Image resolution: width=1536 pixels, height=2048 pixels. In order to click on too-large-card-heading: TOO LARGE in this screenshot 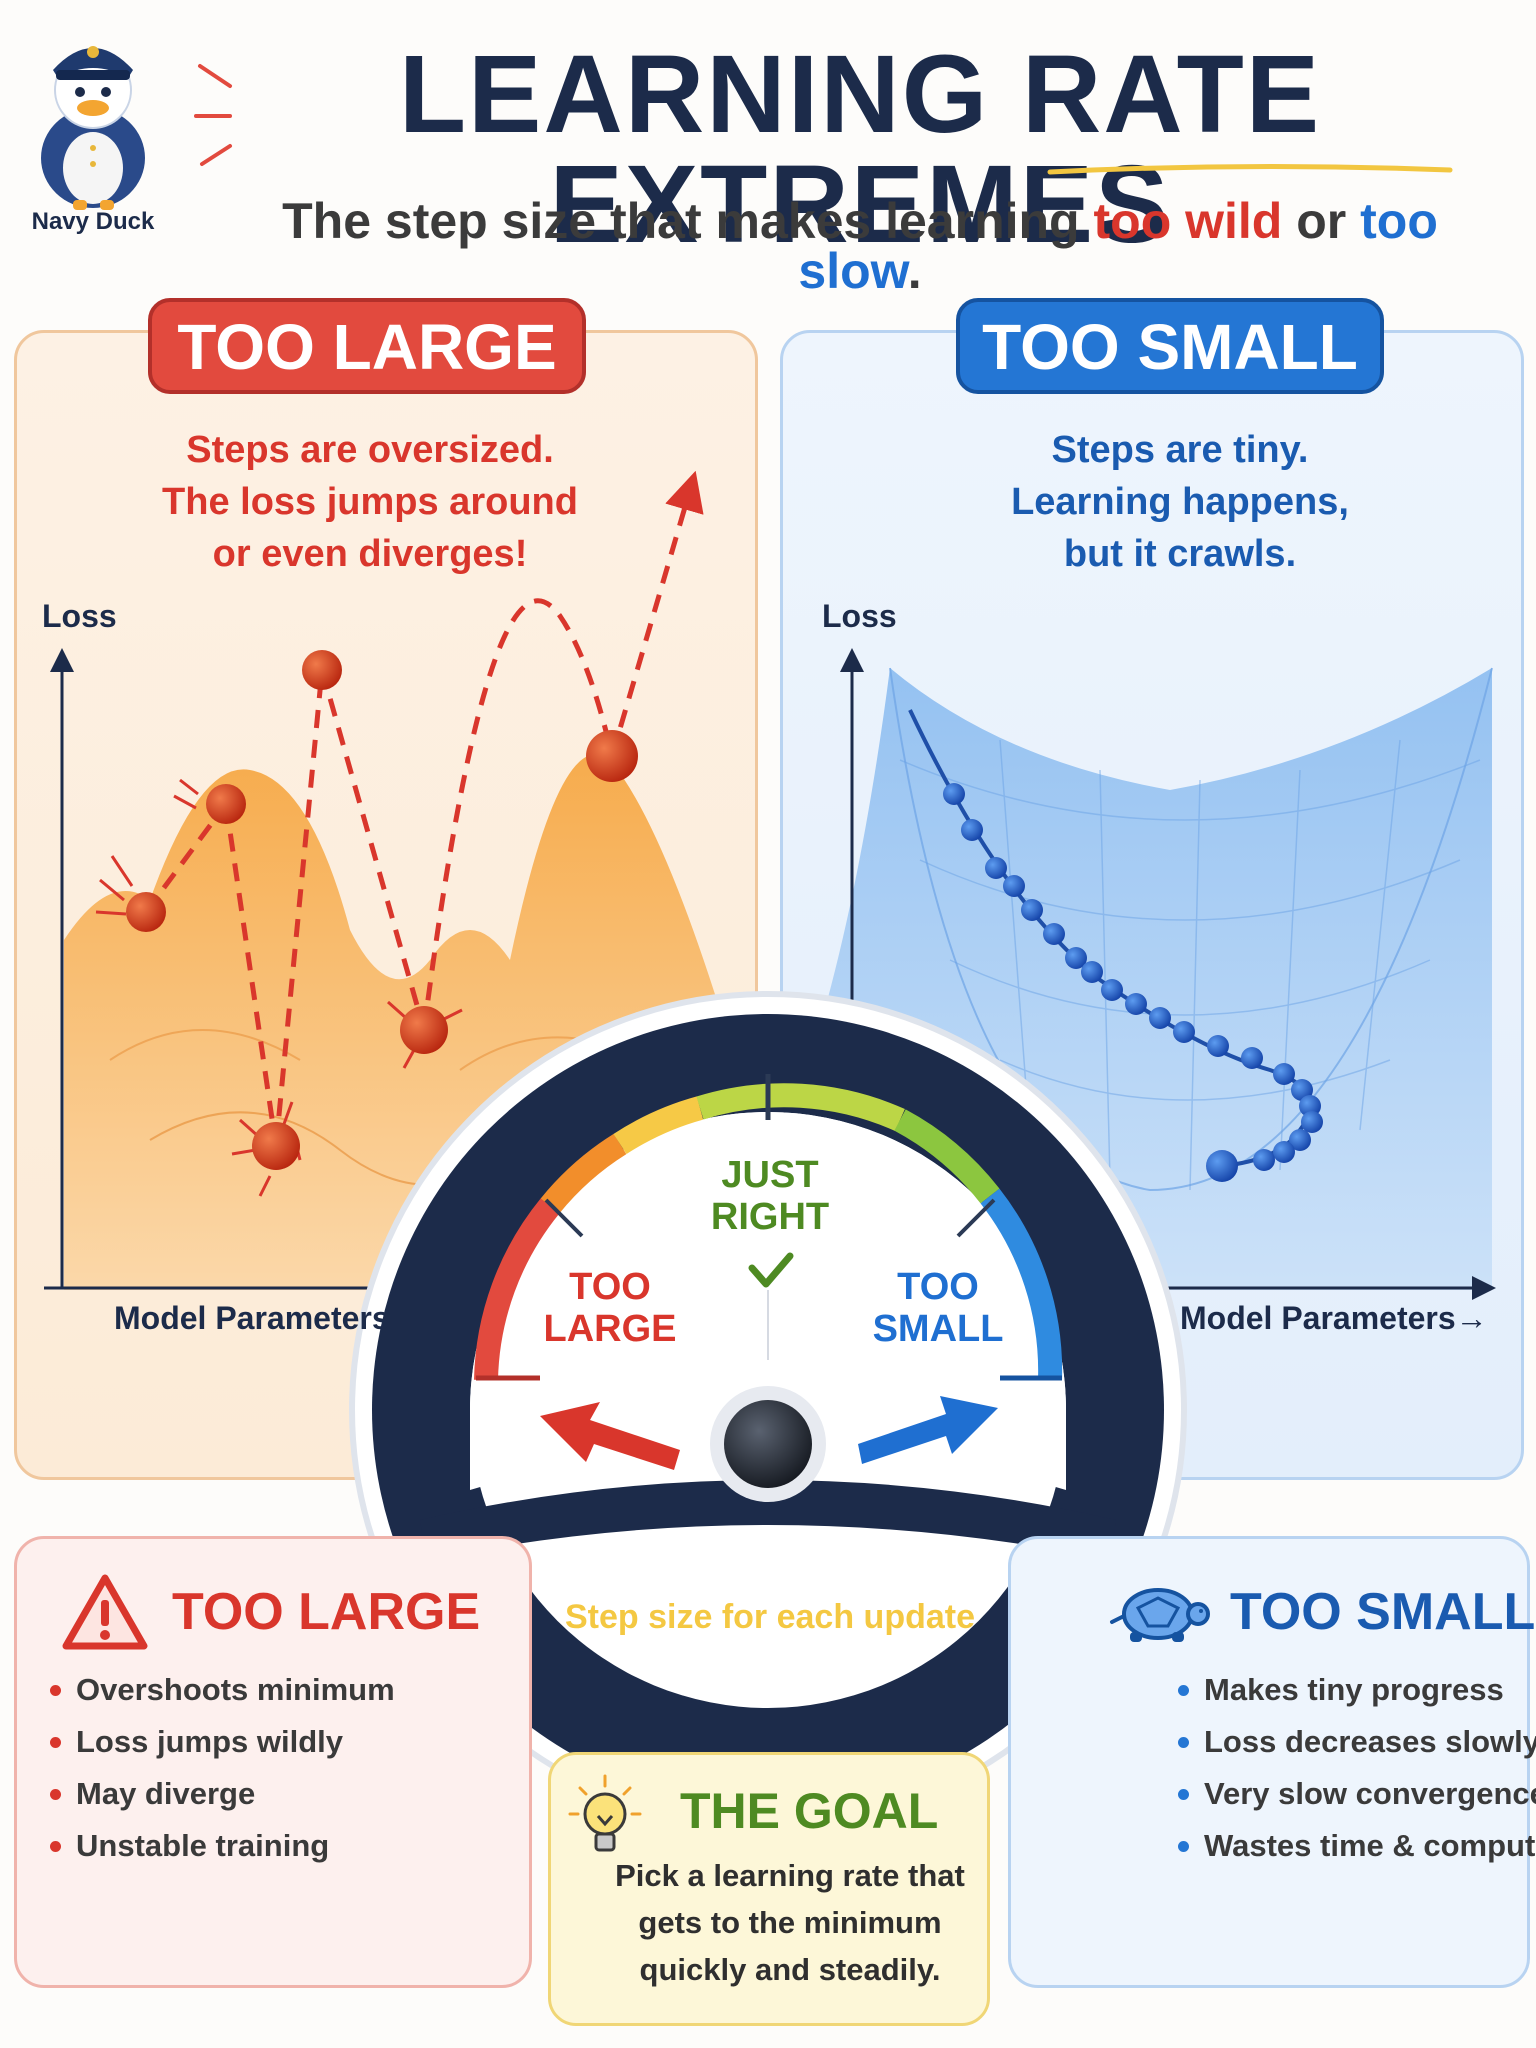, I will do `click(326, 1612)`.